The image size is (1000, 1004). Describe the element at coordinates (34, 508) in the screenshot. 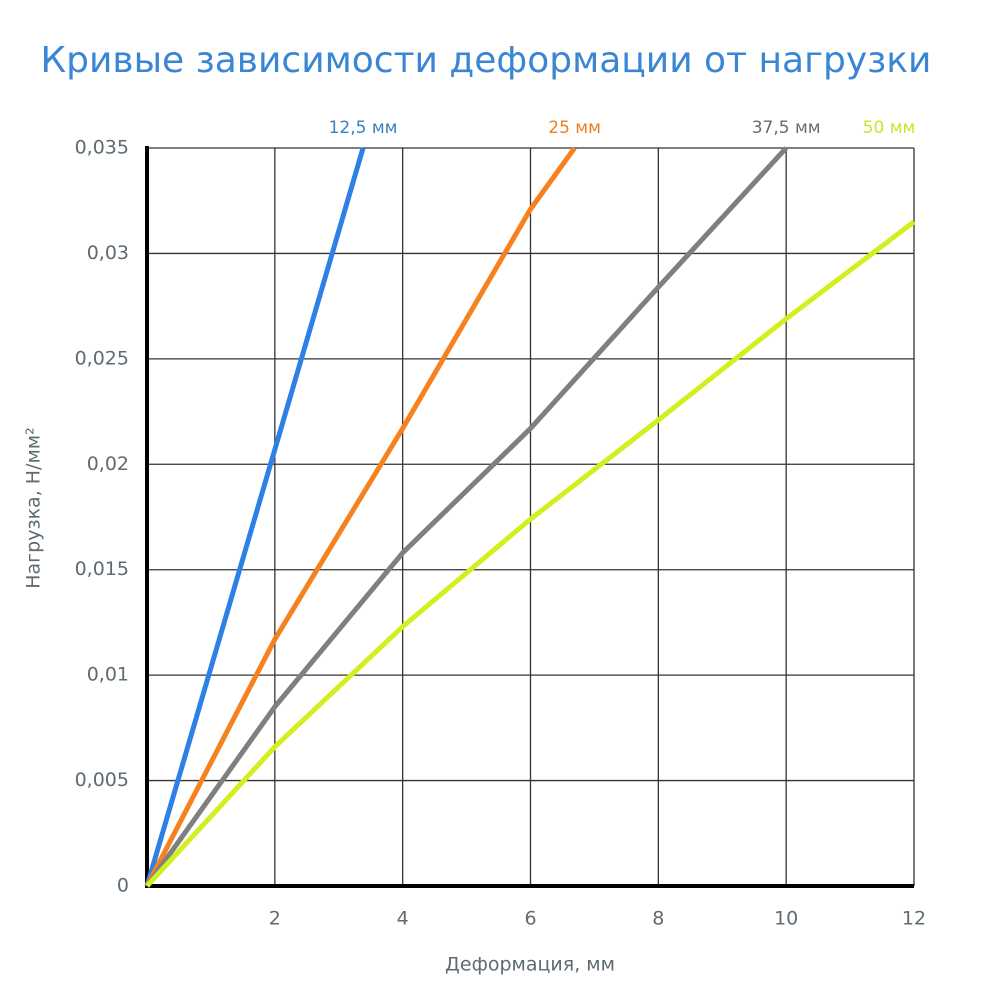

I see `y-axis-title: Нагрузка, Н/мм²` at that location.